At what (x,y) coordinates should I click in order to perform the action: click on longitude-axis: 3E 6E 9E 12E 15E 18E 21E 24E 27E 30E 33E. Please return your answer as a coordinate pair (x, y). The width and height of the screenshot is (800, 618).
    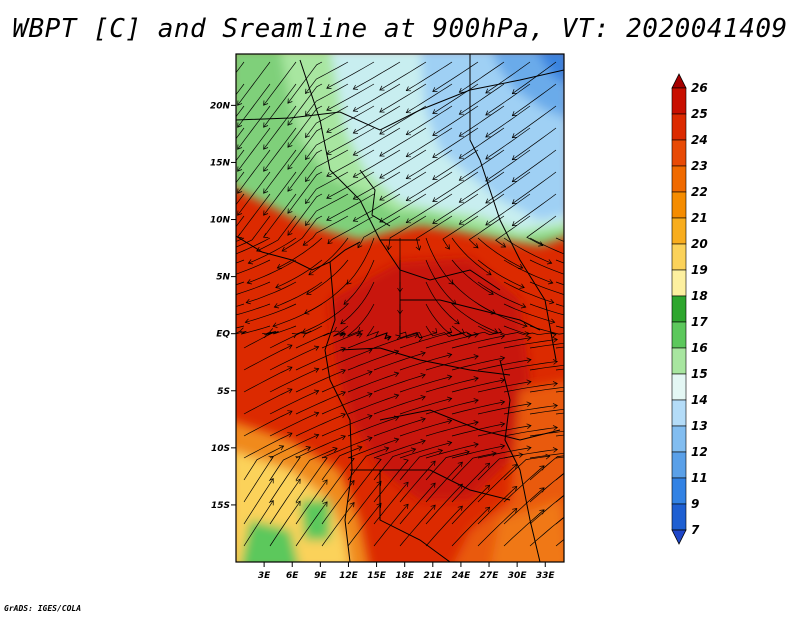
    Looking at the image, I should click on (406, 571).